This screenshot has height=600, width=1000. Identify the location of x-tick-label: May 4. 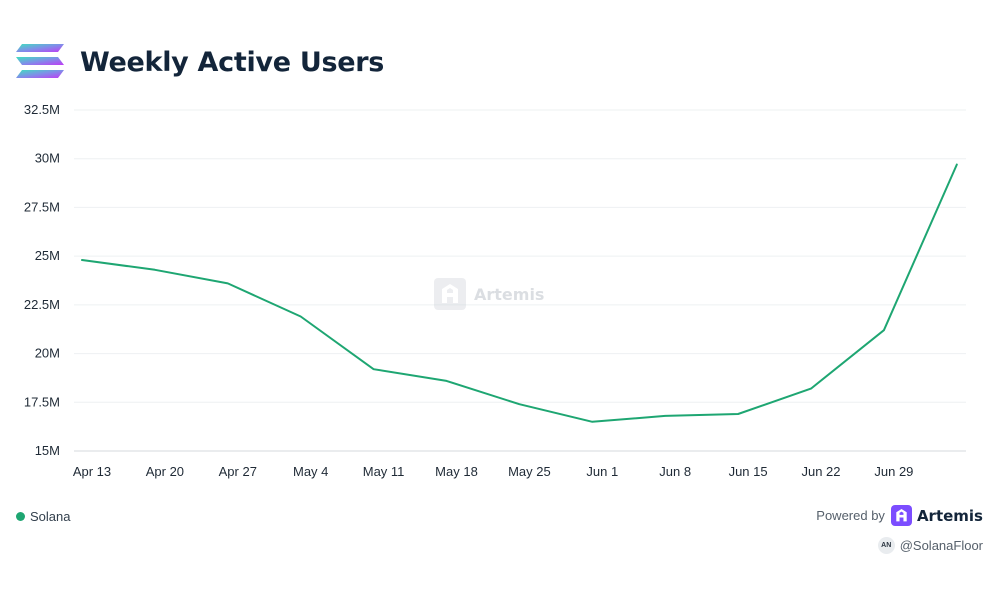
(310, 471).